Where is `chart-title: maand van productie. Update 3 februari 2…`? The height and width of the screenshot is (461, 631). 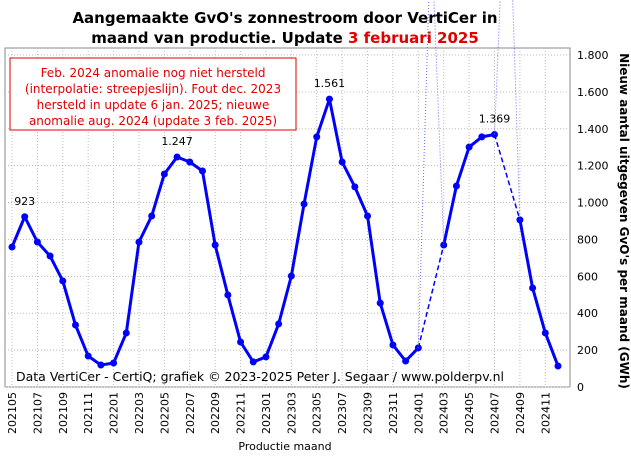 chart-title: maand van productie. Update 3 februari 2… is located at coordinates (285, 38).